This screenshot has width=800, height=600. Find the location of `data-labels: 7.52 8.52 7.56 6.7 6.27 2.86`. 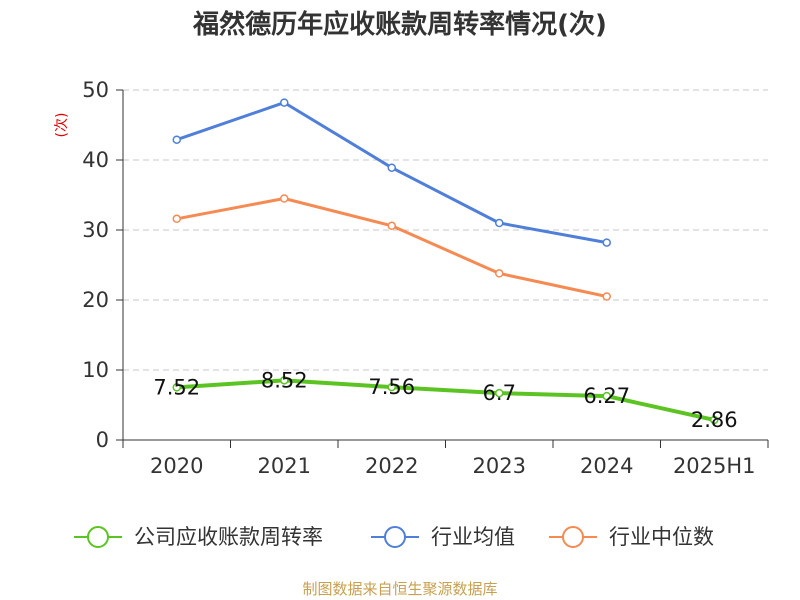

data-labels: 7.52 8.52 7.56 6.7 6.27 2.86 is located at coordinates (445, 400).